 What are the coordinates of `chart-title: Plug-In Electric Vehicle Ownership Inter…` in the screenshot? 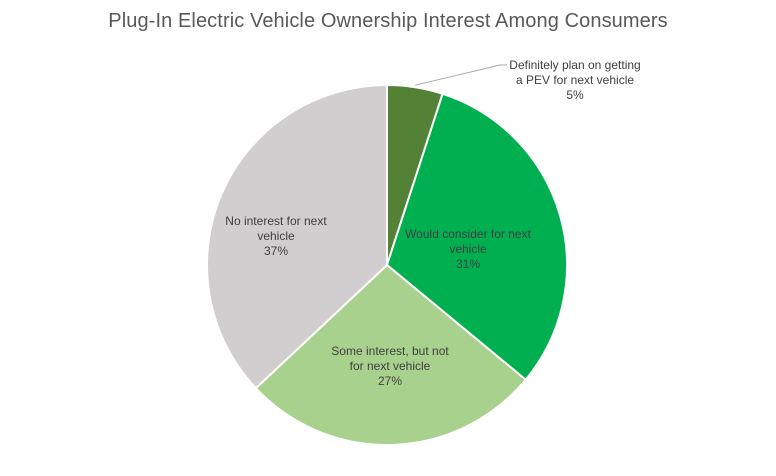 It's located at (388, 21).